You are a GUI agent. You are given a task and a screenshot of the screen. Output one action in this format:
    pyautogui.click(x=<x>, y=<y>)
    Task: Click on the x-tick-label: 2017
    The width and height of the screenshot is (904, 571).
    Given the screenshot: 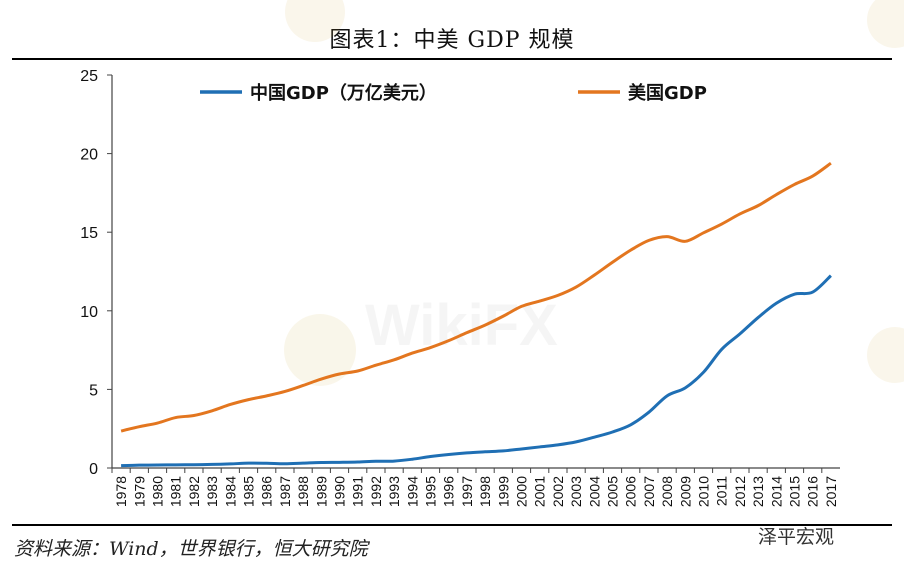 What is the action you would take?
    pyautogui.click(x=831, y=491)
    